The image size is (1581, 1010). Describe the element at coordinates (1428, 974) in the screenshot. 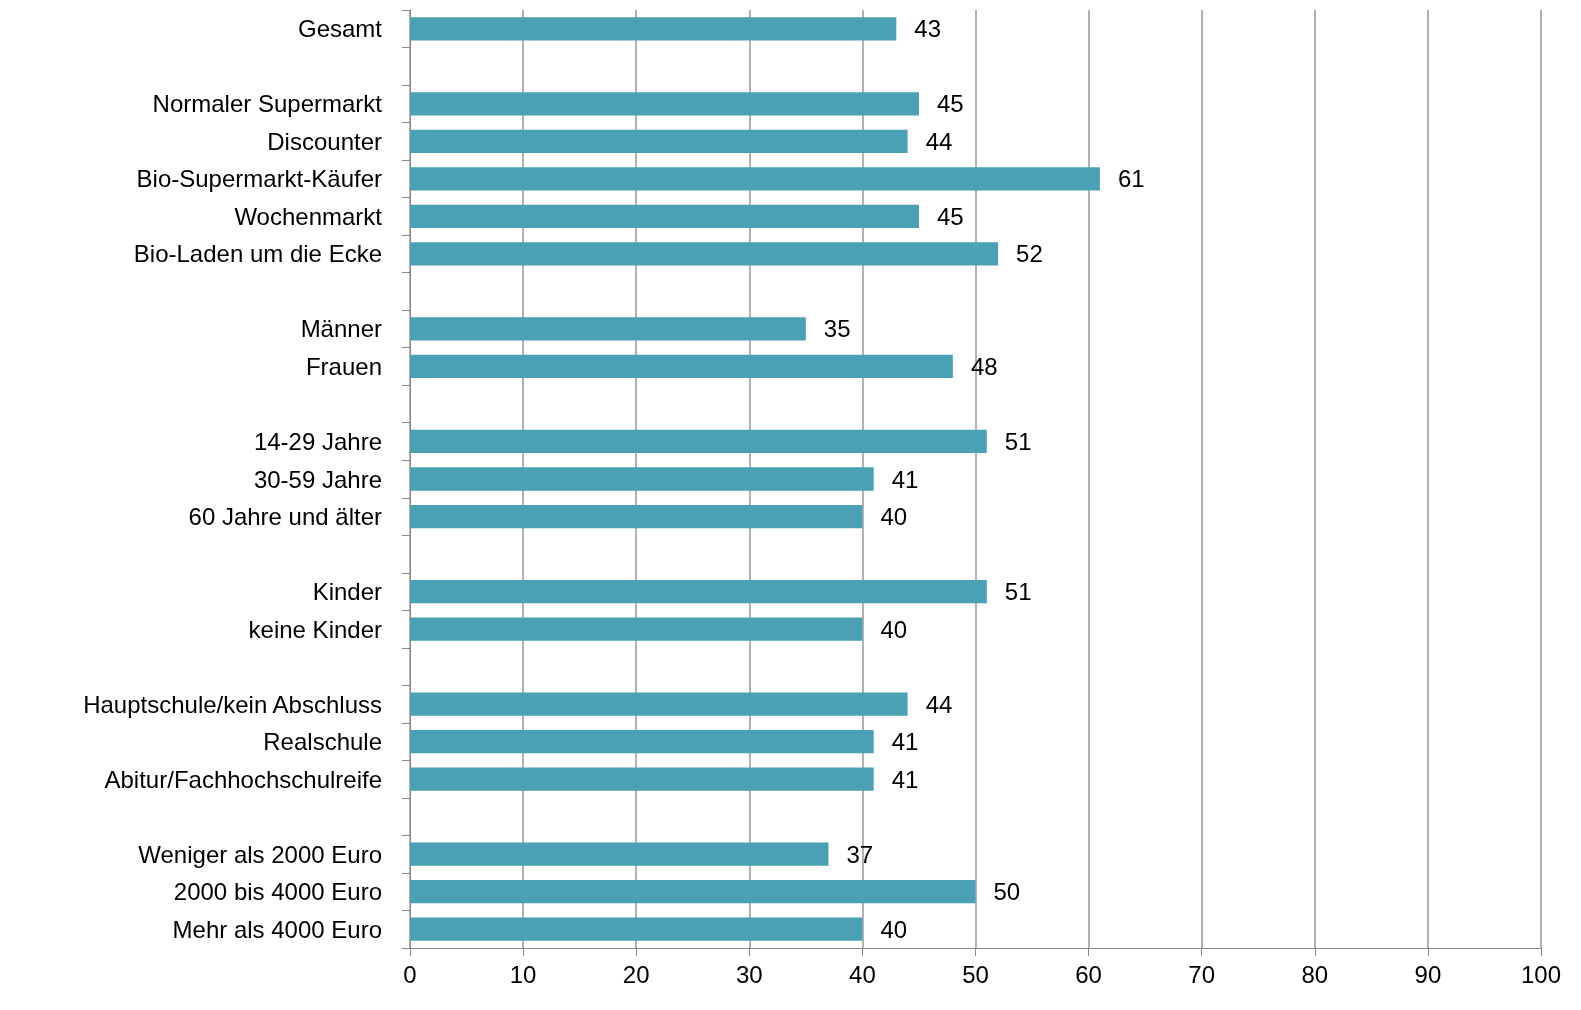

I see `x-tick-label: 90` at that location.